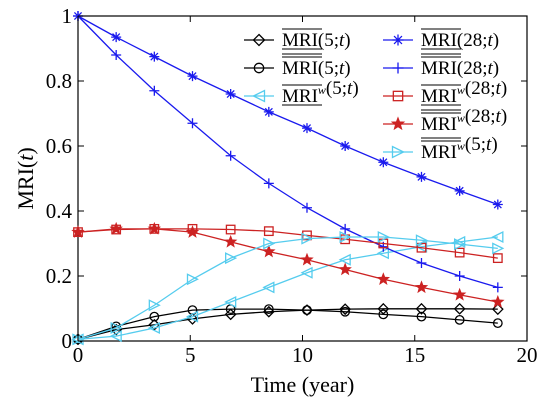 This screenshot has width=550, height=416. I want to click on legend-entry: MRIw(28;t), so click(445, 120).